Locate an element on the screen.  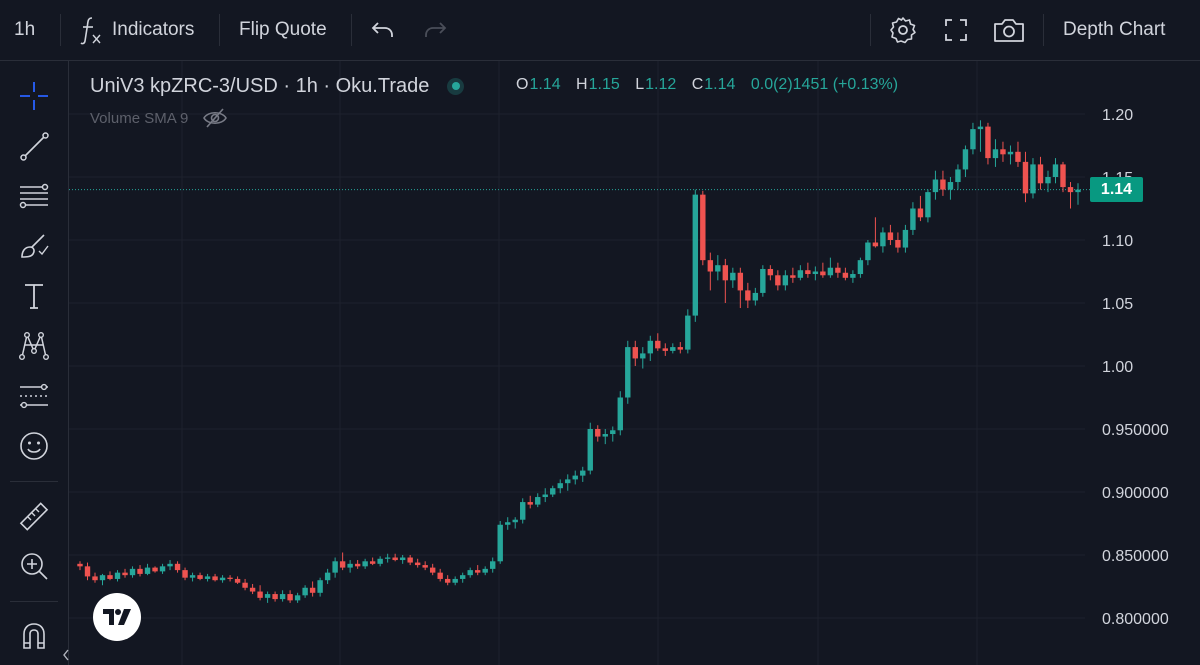
depth-chart-label: Depth Chart is located at coordinates (1114, 29).